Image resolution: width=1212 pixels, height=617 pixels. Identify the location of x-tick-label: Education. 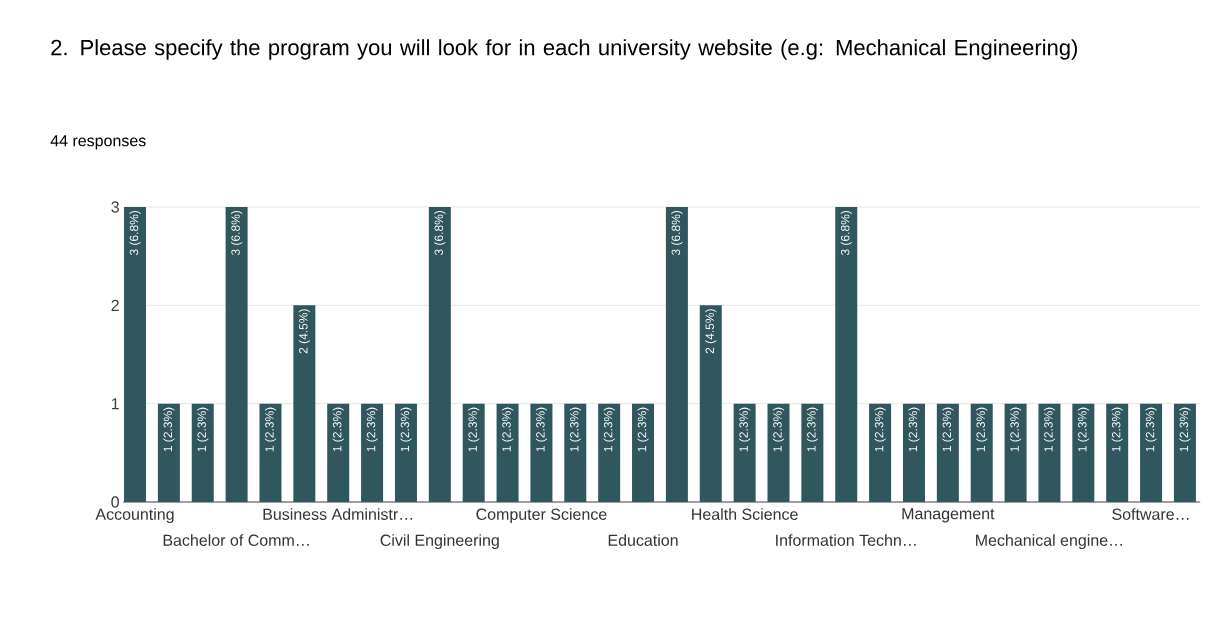
(643, 540).